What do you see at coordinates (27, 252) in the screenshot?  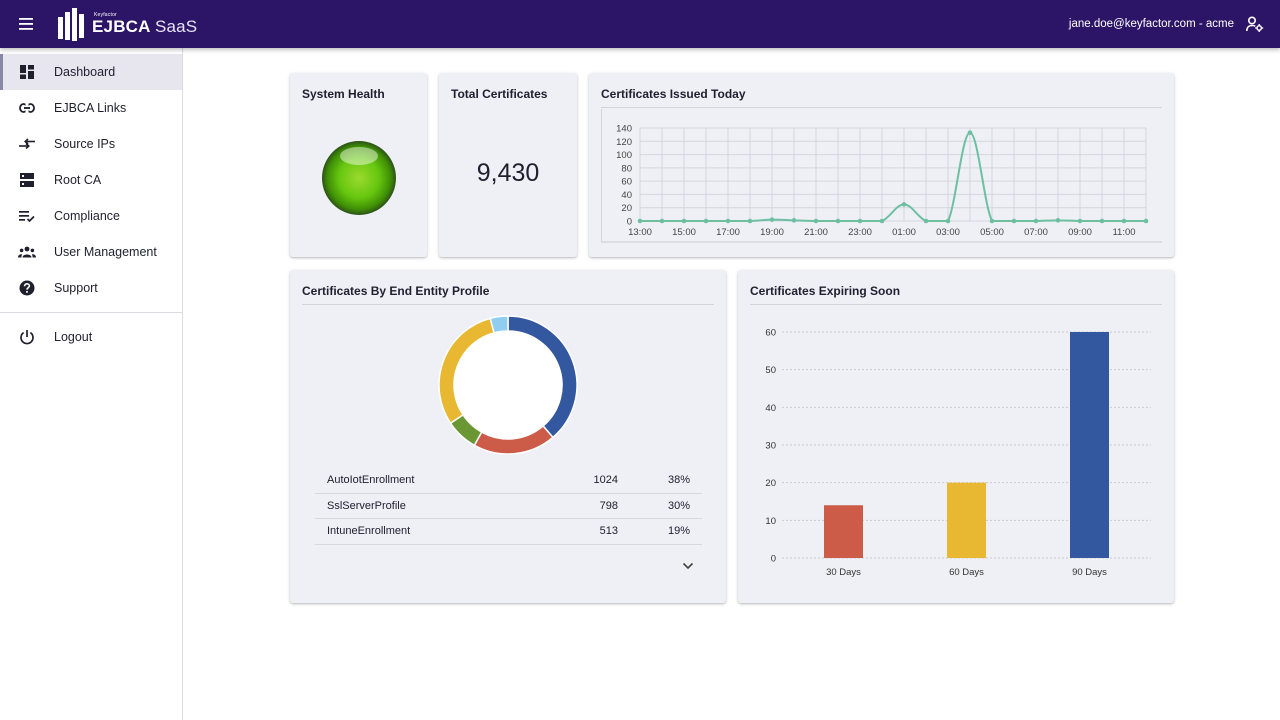 I see `group-icon` at bounding box center [27, 252].